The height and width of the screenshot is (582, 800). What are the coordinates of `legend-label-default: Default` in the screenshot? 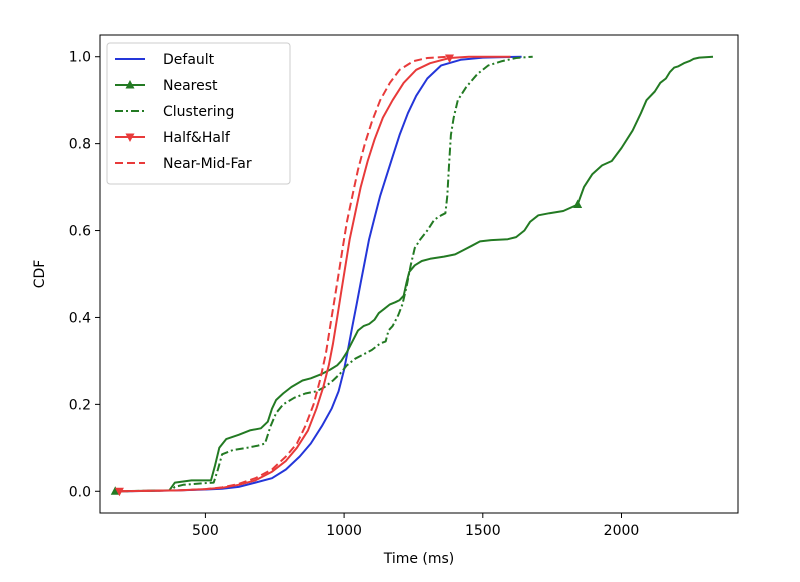 It's located at (189, 60).